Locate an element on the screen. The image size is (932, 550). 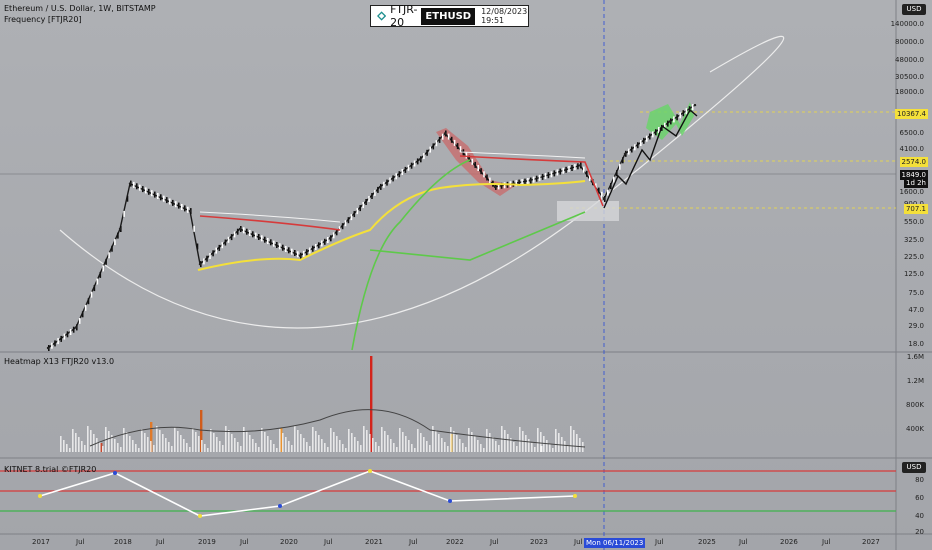
date-cursor-label: Mon 06/11/2023 is located at coordinates (615, 543).